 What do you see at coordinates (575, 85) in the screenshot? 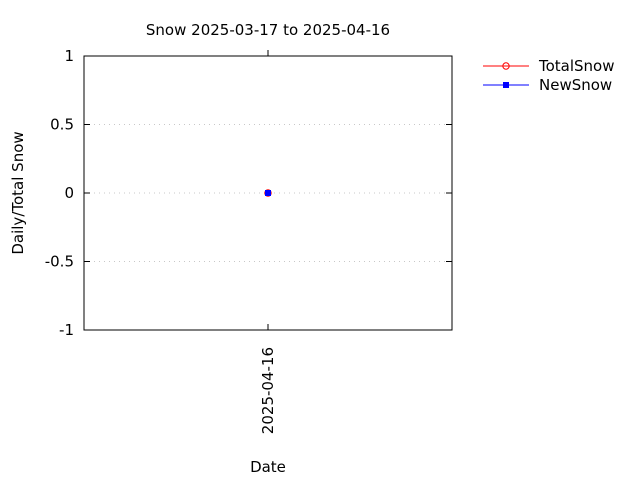
I see `legend-label-newsnow: NewSnow` at bounding box center [575, 85].